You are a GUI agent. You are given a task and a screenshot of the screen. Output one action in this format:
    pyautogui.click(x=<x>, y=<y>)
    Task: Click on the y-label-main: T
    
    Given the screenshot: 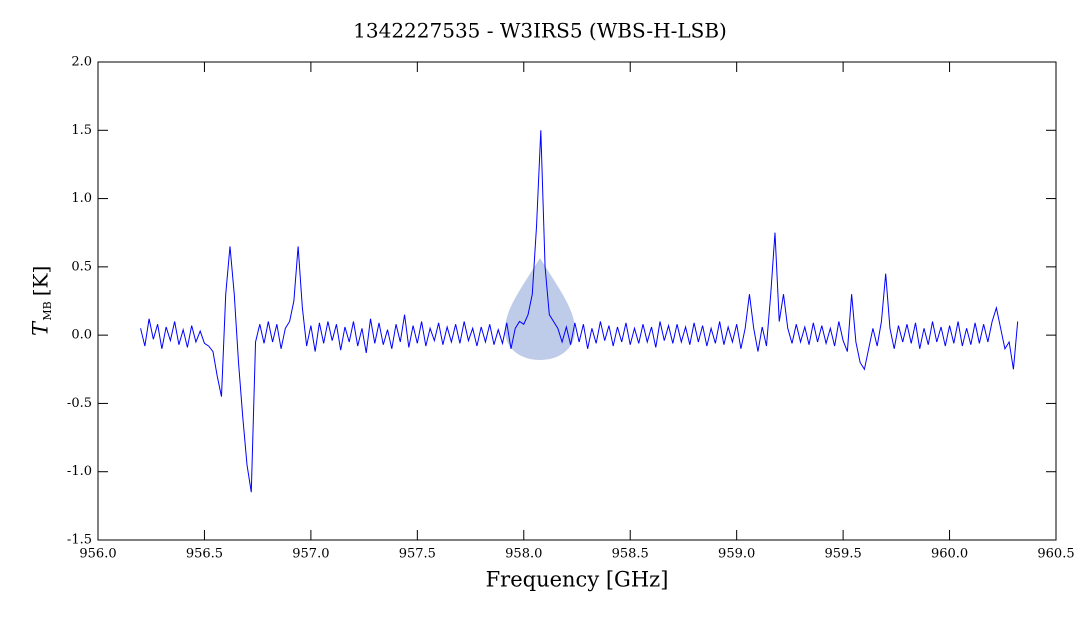 What is the action you would take?
    pyautogui.click(x=41, y=328)
    